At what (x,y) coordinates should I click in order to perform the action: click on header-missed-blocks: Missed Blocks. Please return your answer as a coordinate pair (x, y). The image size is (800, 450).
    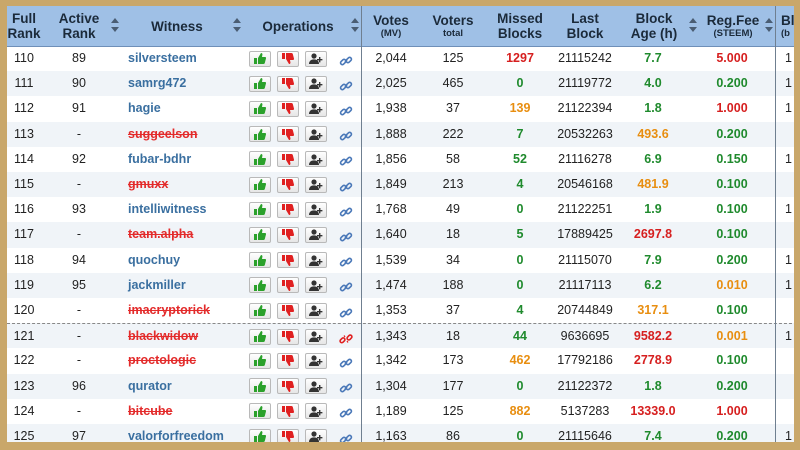
    Looking at the image, I should click on (520, 26).